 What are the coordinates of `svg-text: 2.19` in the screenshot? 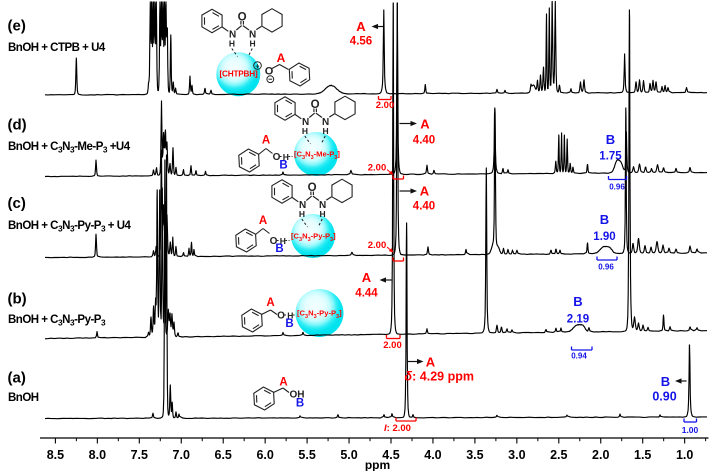 It's located at (578, 320).